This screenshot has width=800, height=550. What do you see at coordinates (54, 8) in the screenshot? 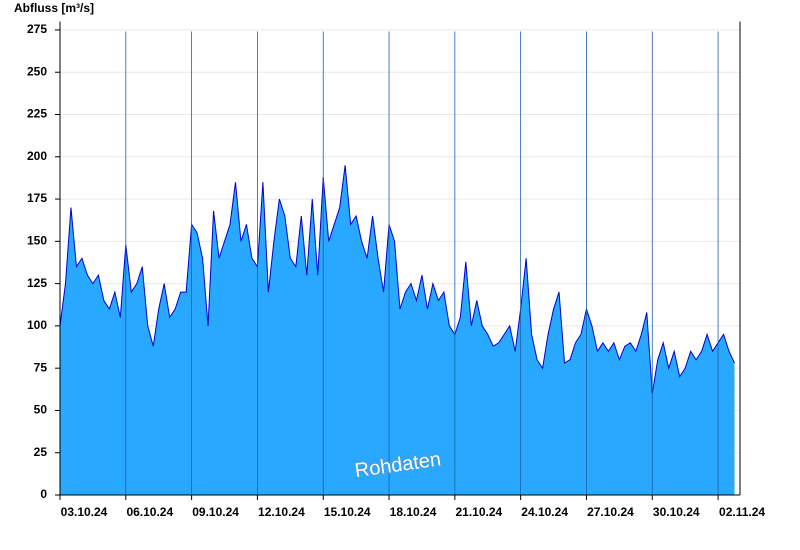
I see `chart-title: Abfluss [m³/s]` at bounding box center [54, 8].